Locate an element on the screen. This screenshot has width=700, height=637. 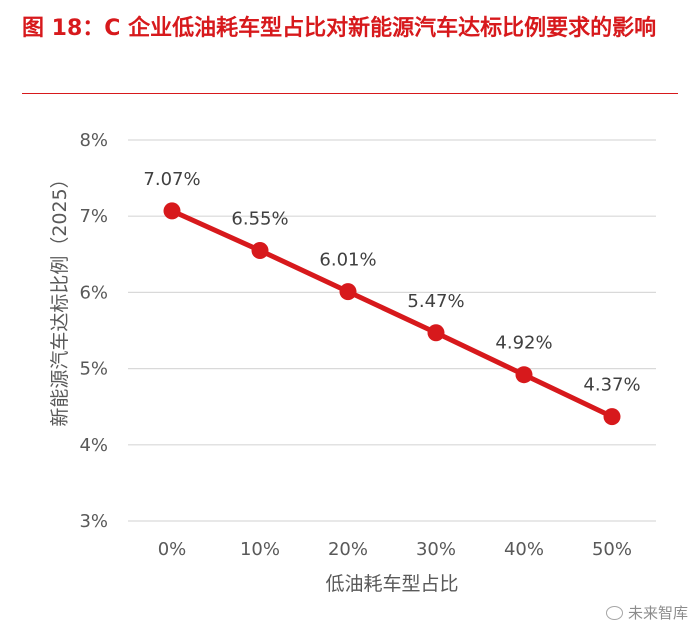
y-axis-title: 新能源汽车达标比例（2025） is located at coordinates (60, 297).